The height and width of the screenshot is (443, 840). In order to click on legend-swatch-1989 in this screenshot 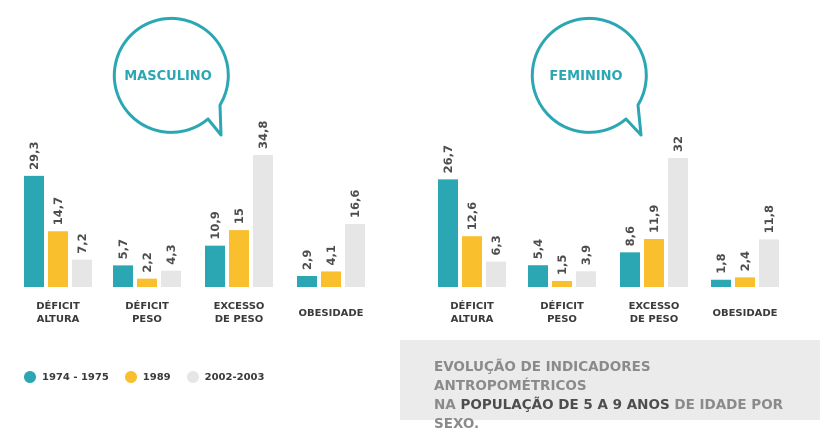, I will do `click(130, 377)`.